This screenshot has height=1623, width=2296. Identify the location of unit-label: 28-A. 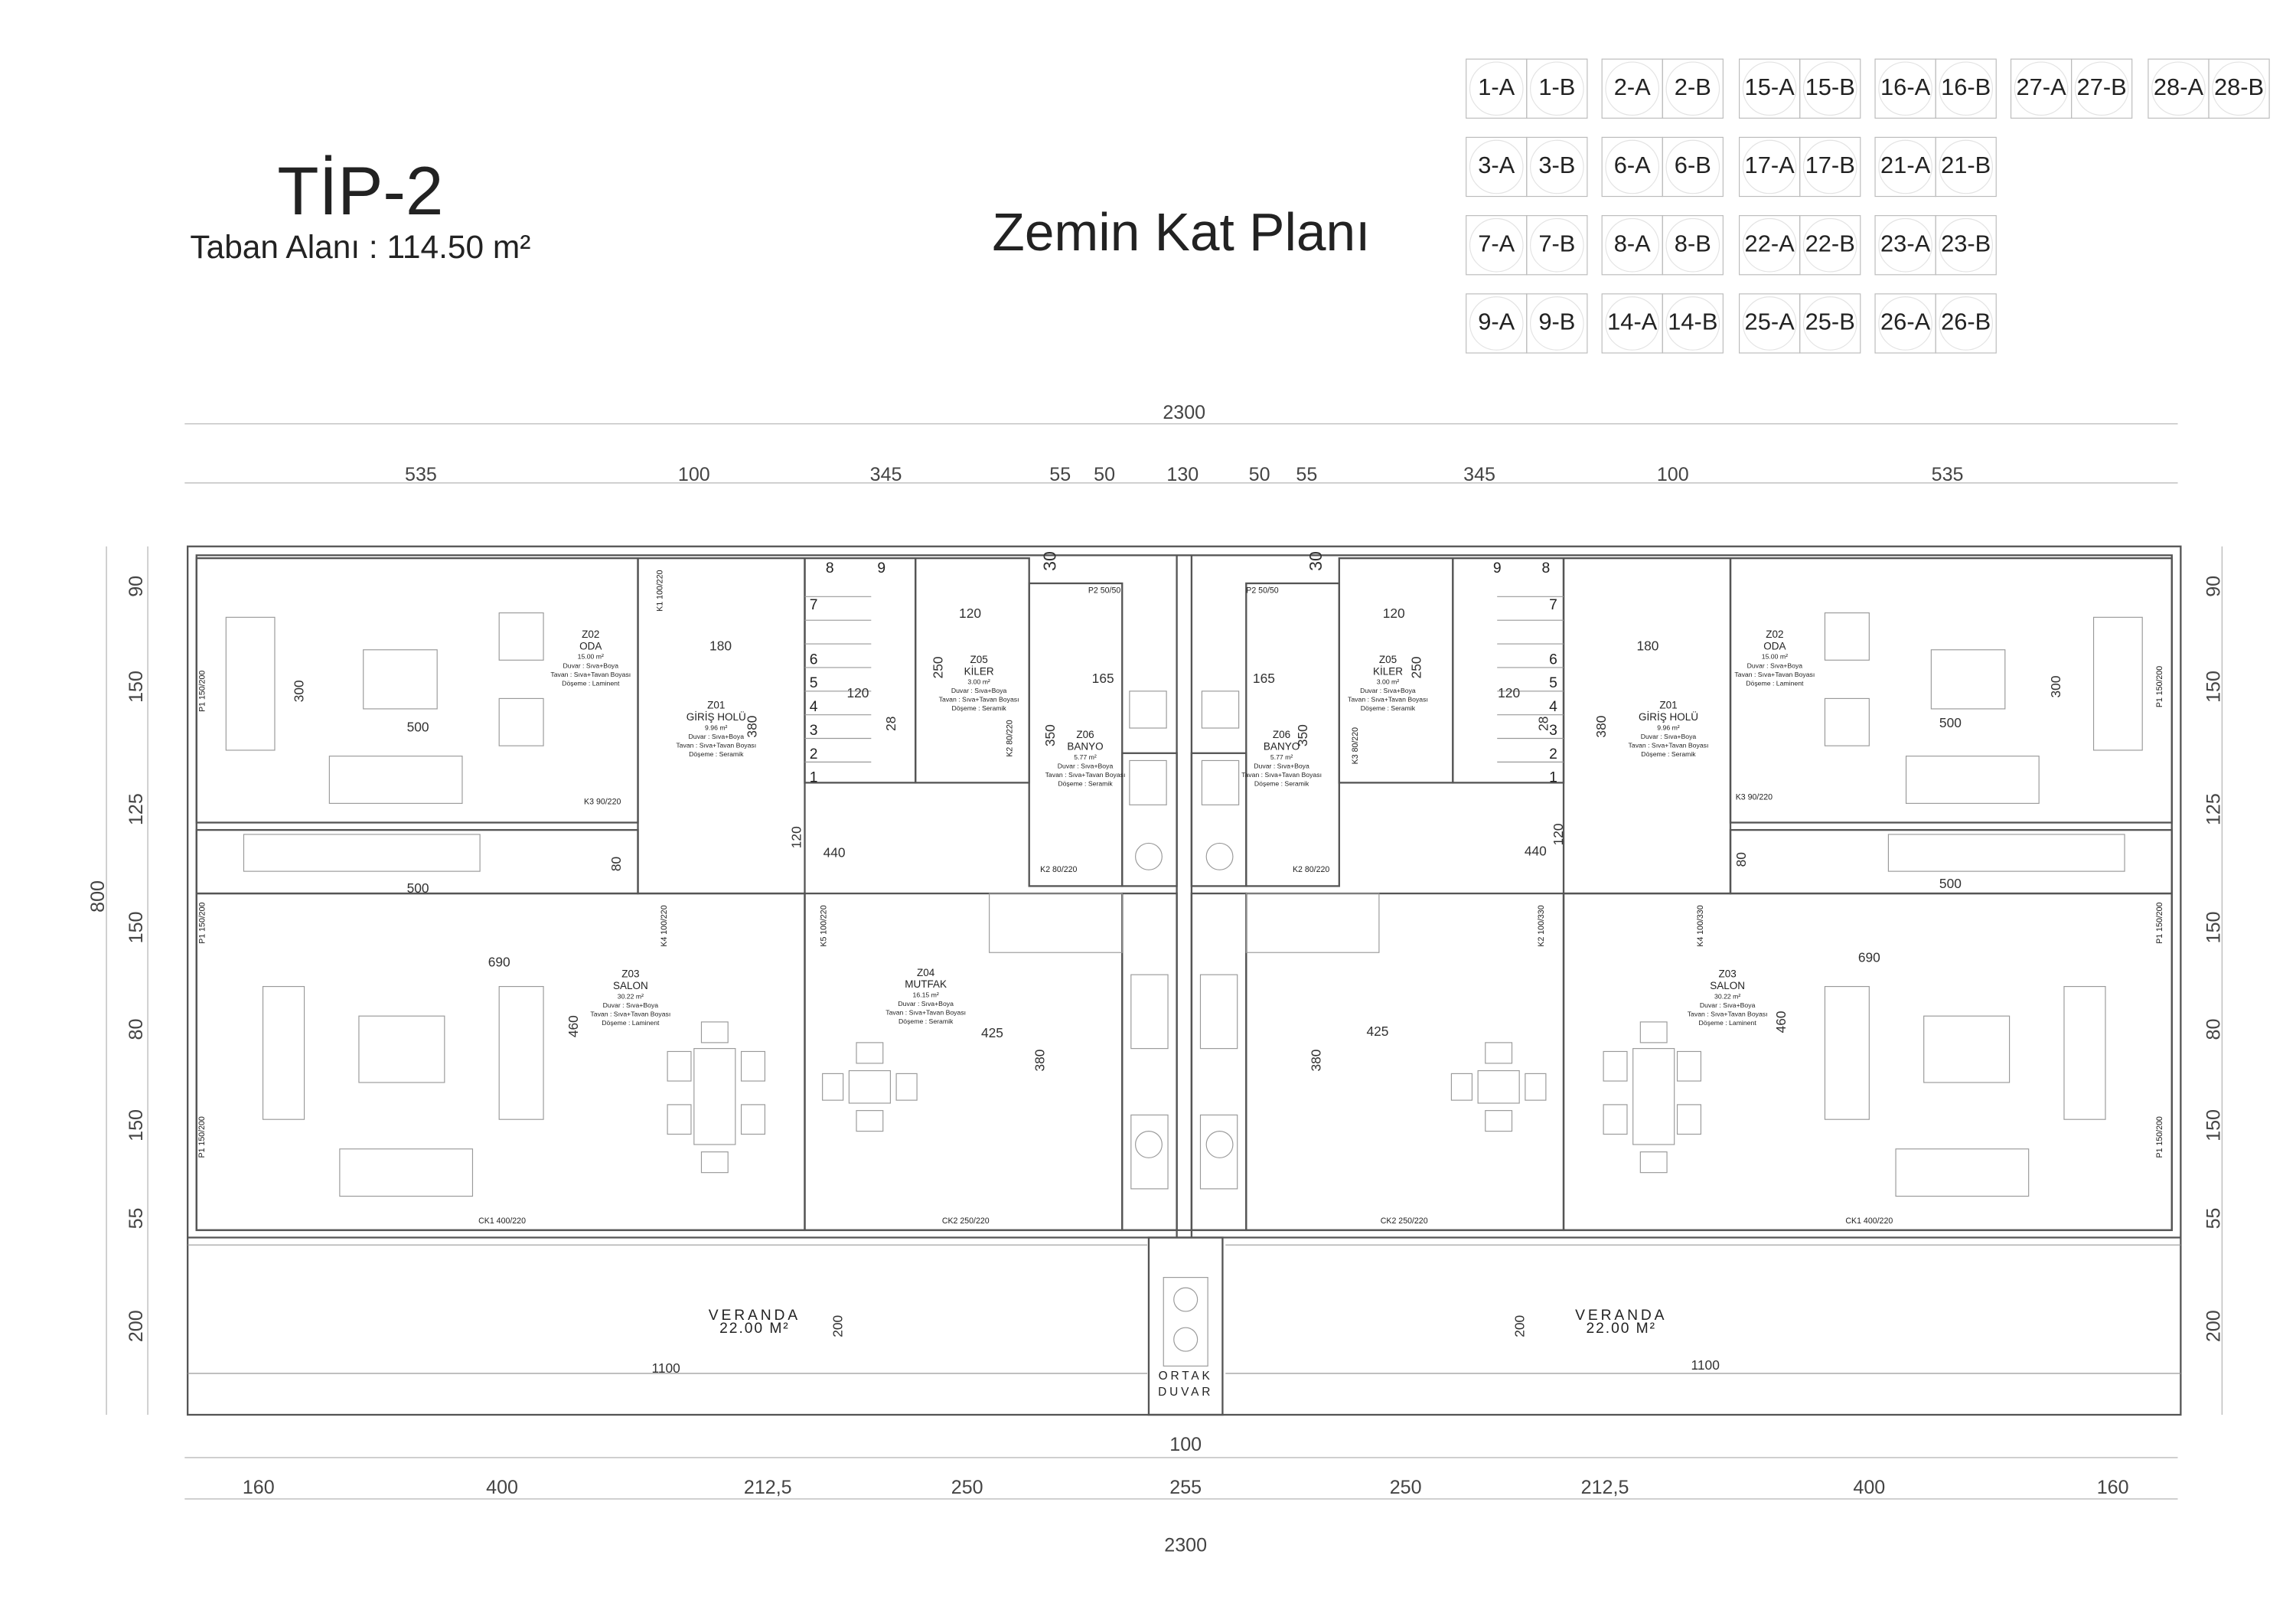
(2179, 86).